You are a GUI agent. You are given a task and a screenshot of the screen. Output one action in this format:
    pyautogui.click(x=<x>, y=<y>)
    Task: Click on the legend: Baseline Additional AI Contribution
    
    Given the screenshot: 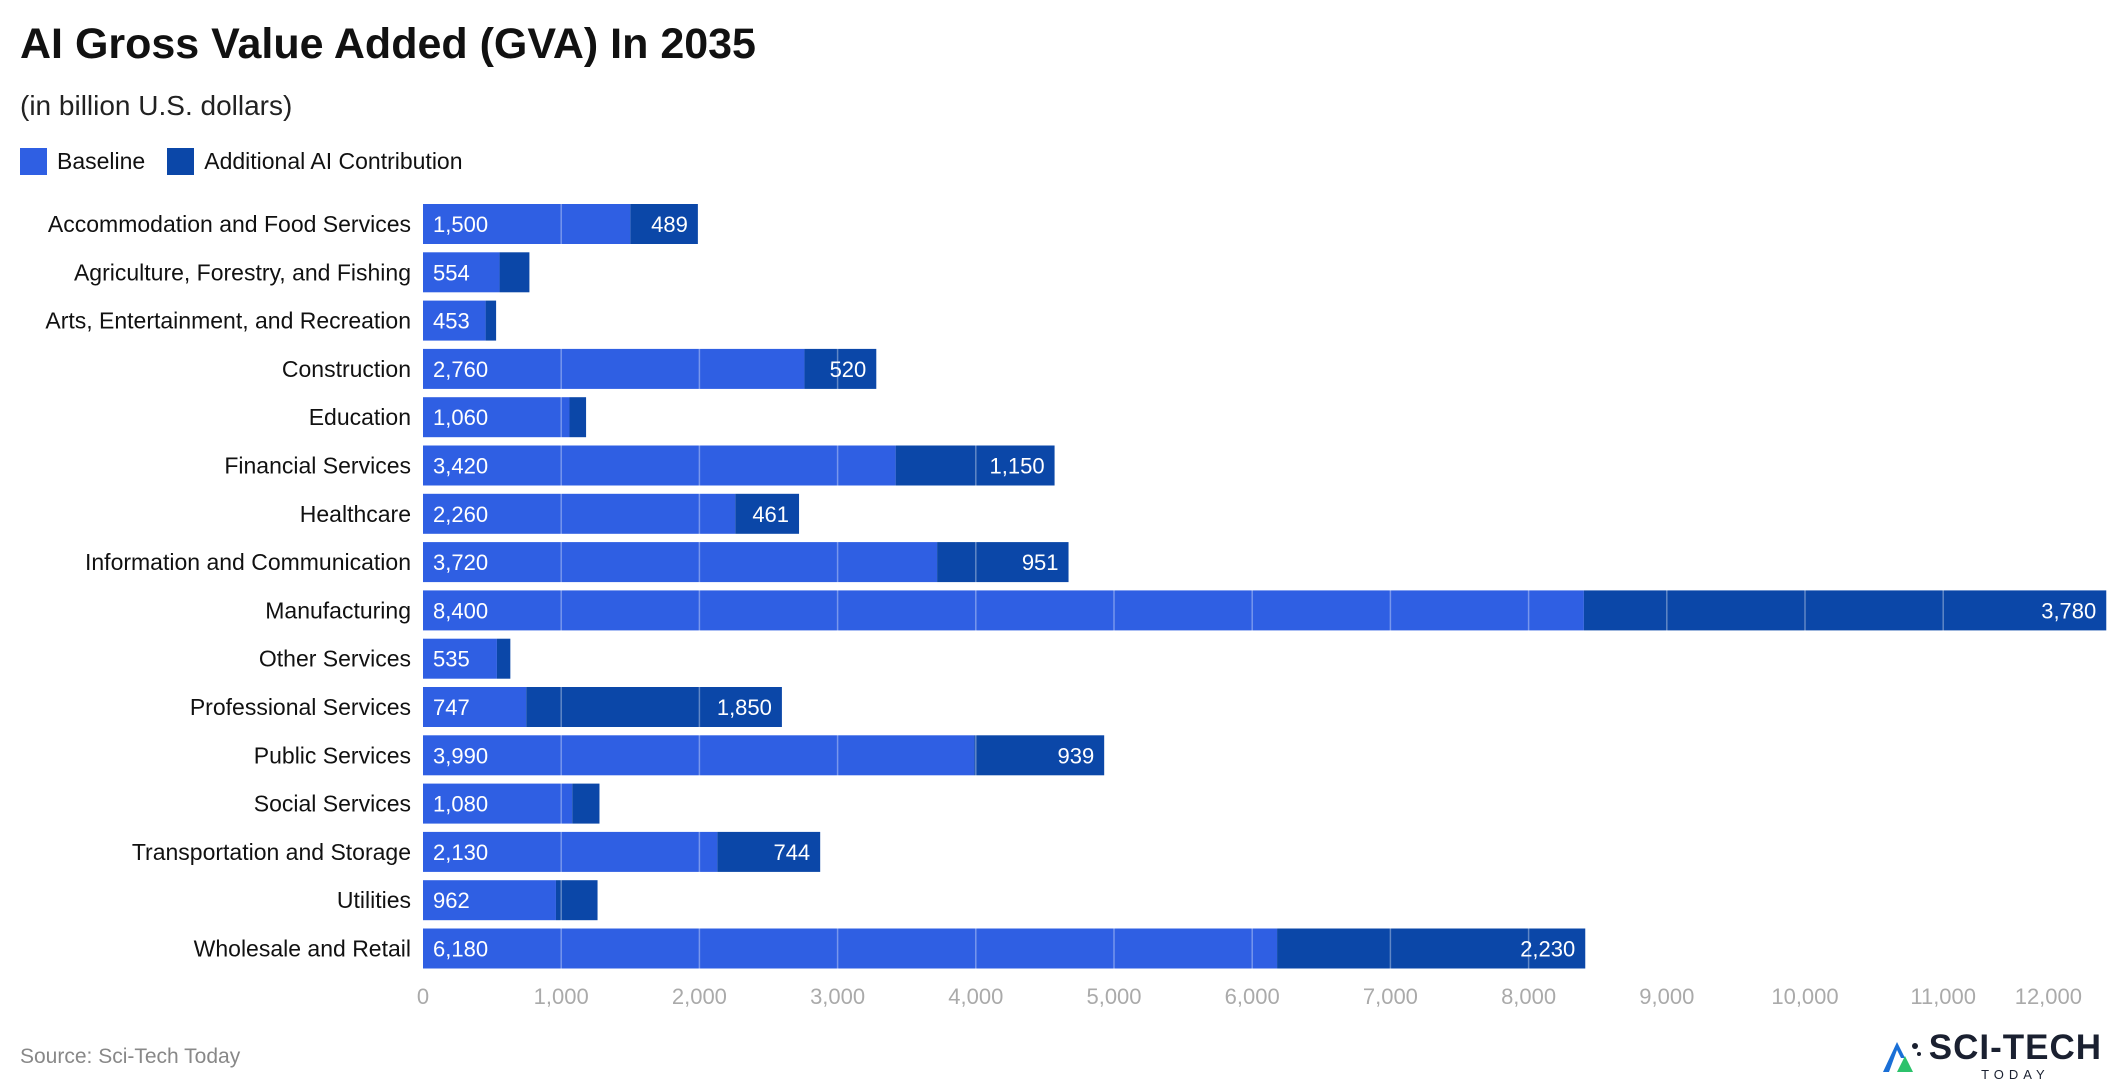 What is the action you would take?
    pyautogui.click(x=252, y=161)
    